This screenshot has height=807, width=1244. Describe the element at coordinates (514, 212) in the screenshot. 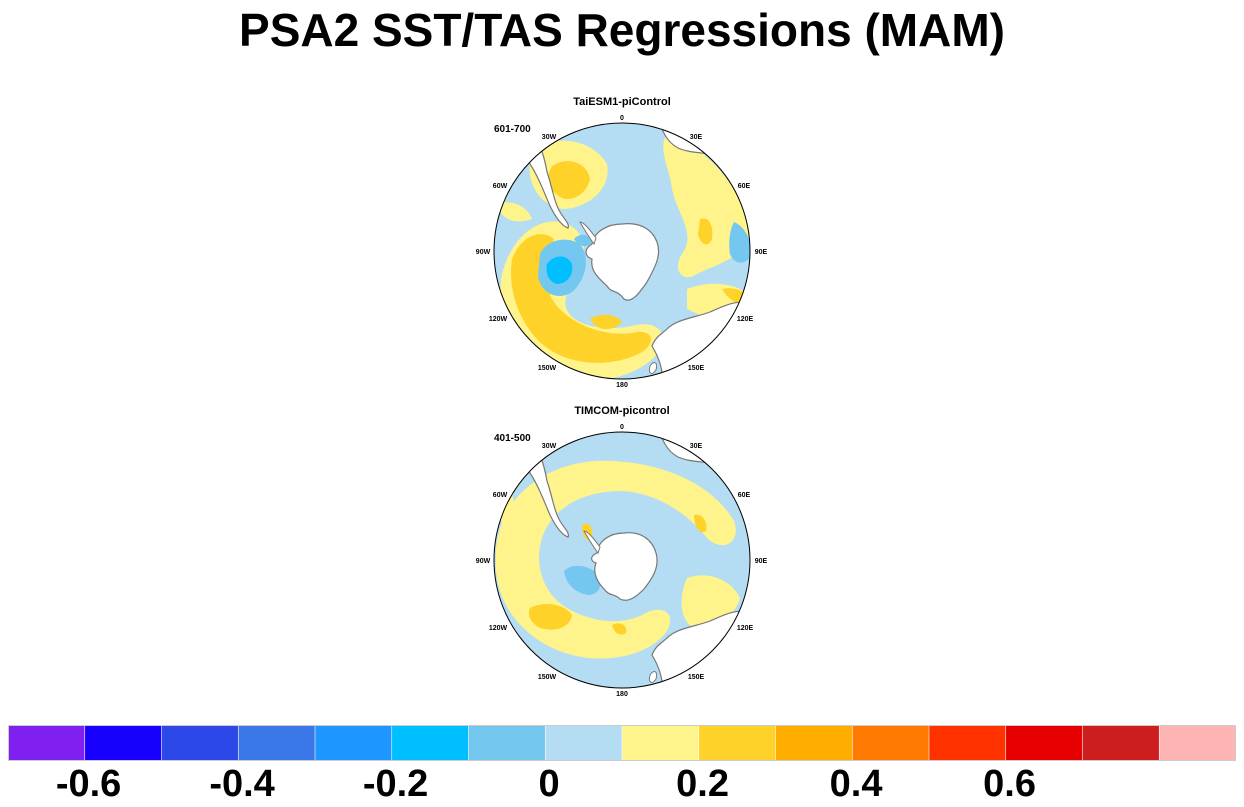

I see `anomaly-positive` at that location.